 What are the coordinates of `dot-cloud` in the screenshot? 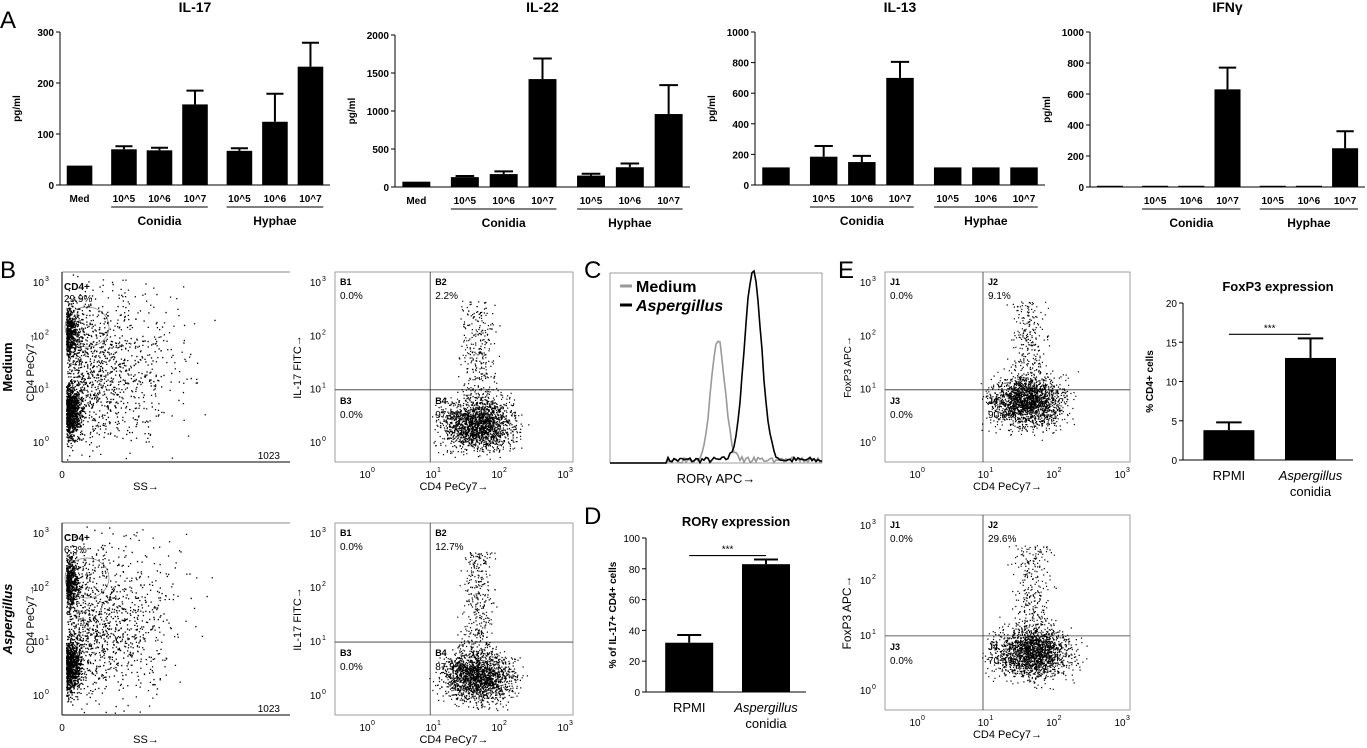 It's located at (139, 620).